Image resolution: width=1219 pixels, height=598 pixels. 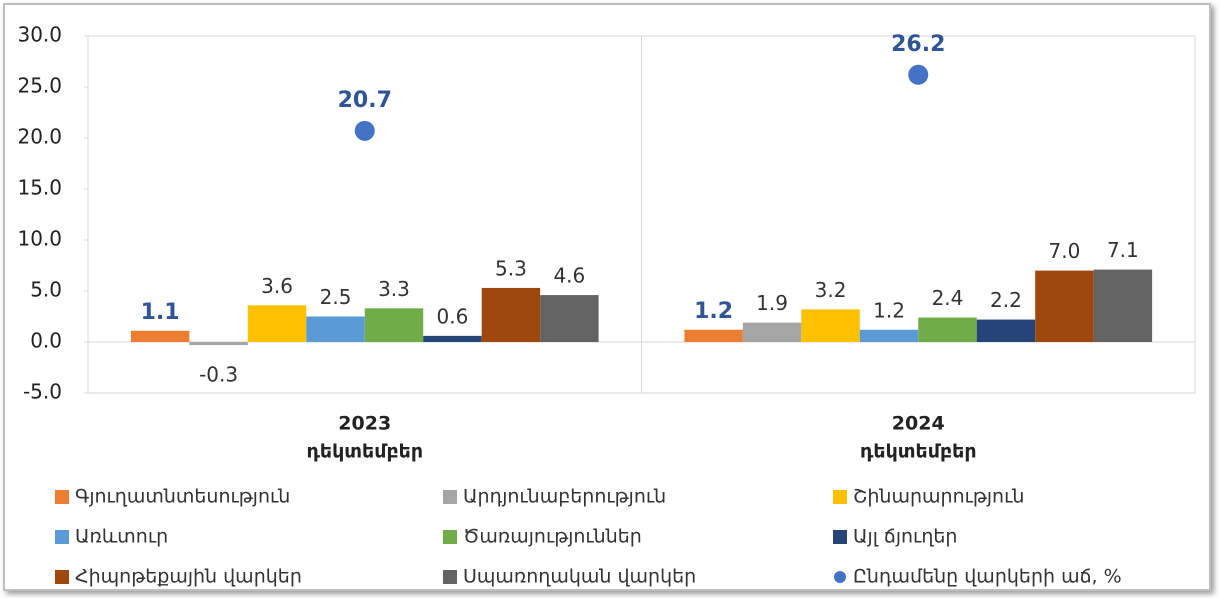 I want to click on value-label: 3.2, so click(x=831, y=290).